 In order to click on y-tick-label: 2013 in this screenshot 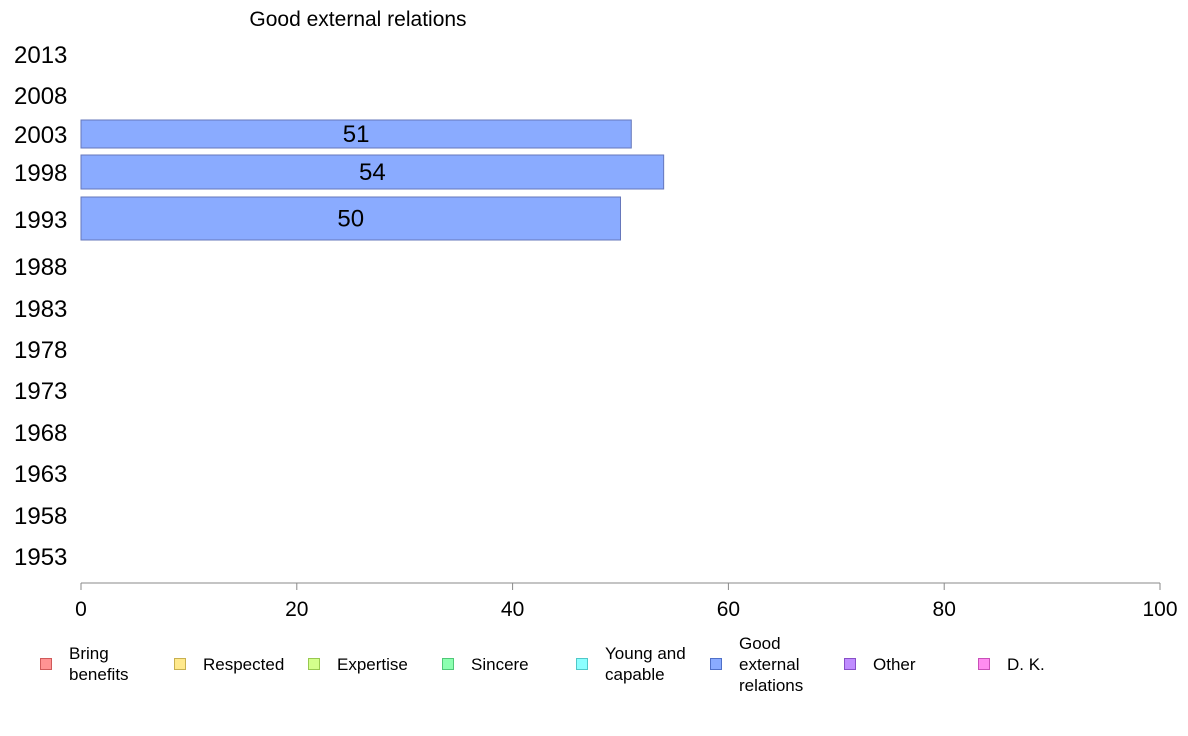, I will do `click(40, 55)`.